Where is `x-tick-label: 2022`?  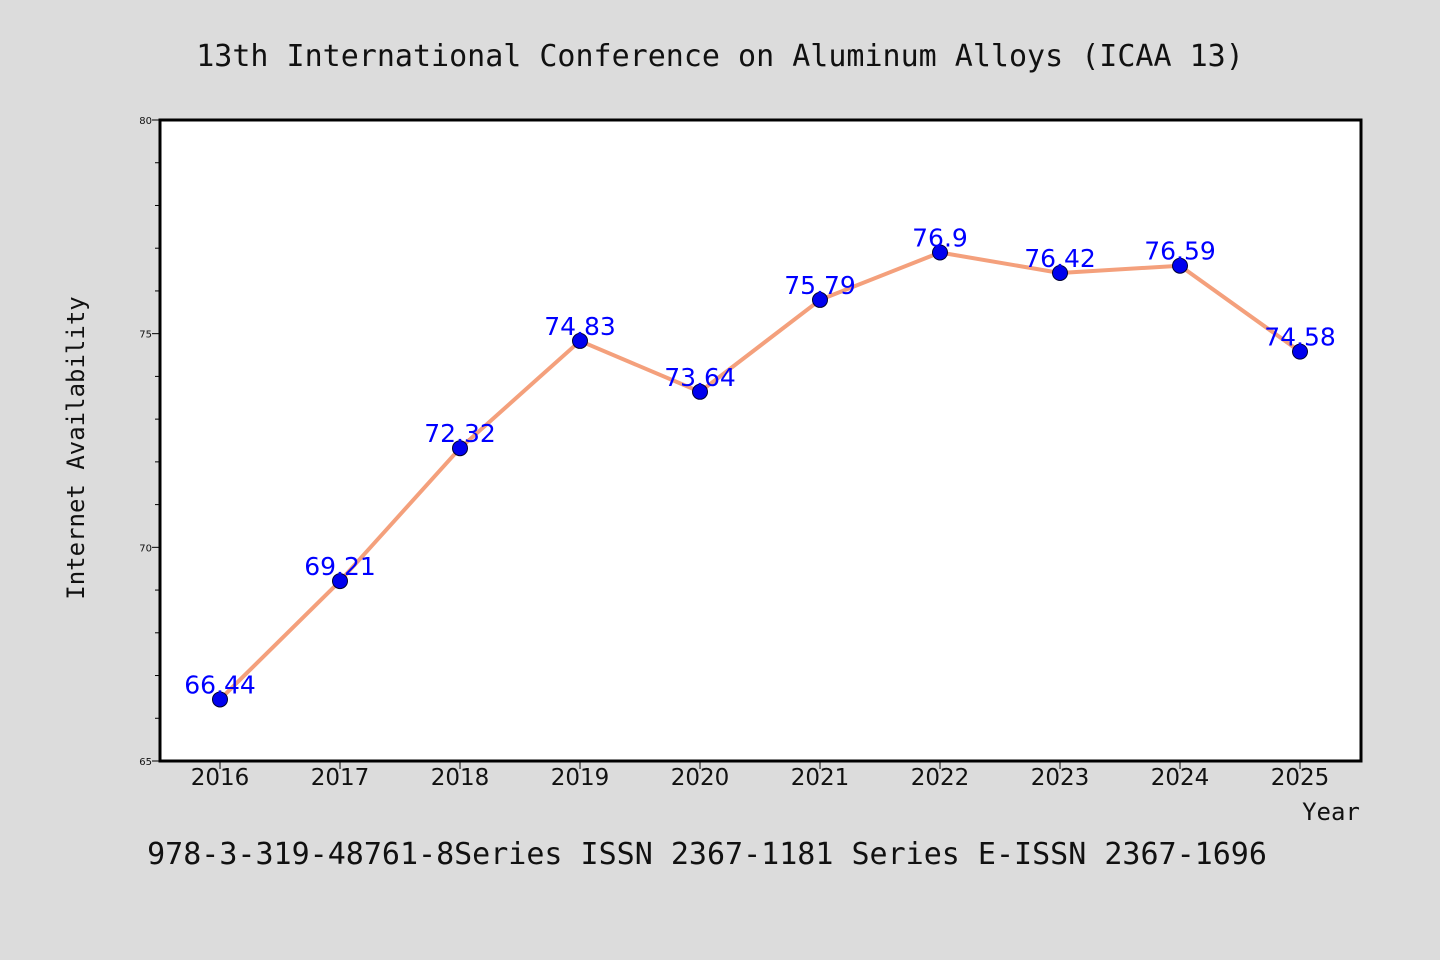 x-tick-label: 2022 is located at coordinates (940, 778).